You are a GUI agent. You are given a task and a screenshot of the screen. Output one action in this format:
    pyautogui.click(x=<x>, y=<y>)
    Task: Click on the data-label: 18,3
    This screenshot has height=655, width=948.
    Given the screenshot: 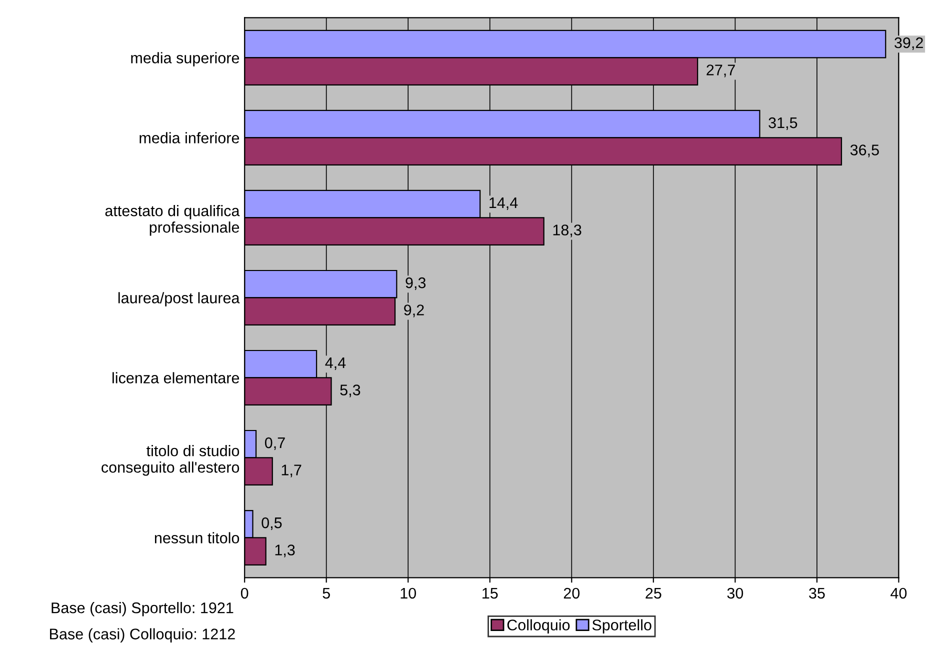 What is the action you would take?
    pyautogui.click(x=567, y=231)
    